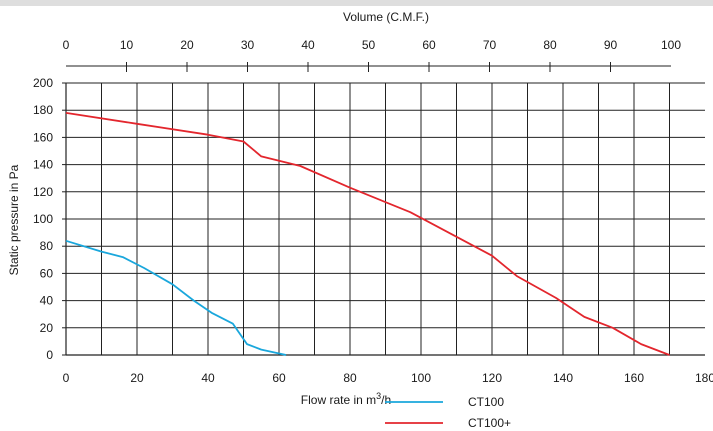  Describe the element at coordinates (279, 378) in the screenshot. I see `x-tick-label: 60` at that location.